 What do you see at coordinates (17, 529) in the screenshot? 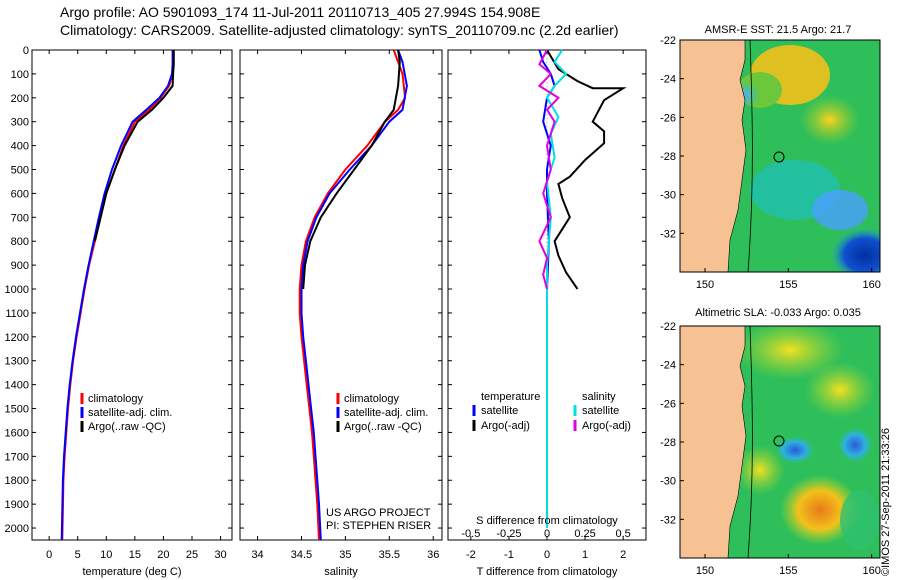
I see `y-tick-label: 2000` at bounding box center [17, 529].